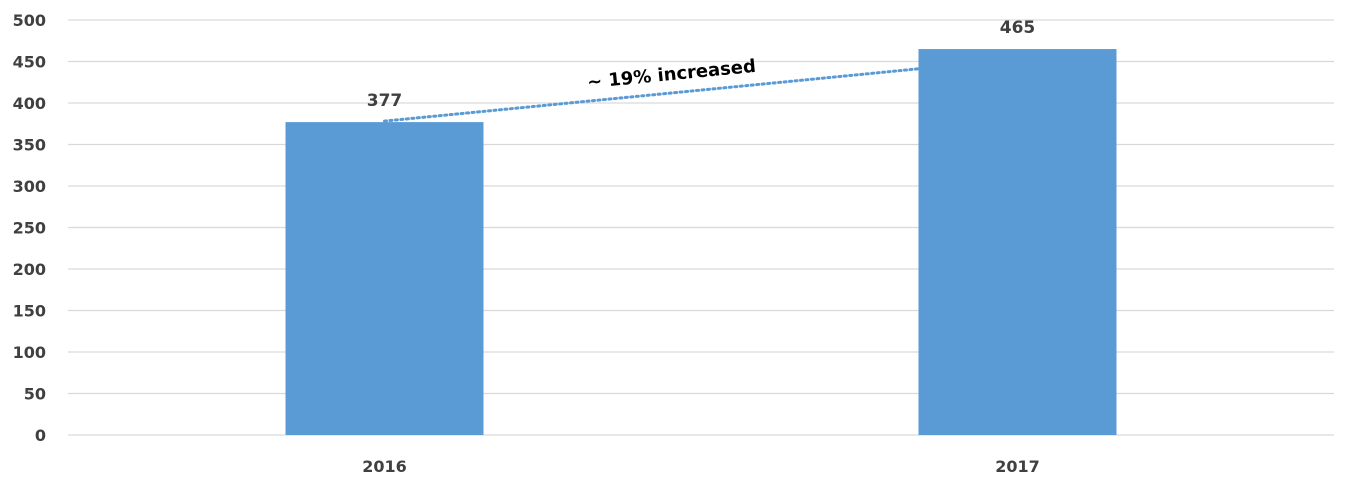  I want to click on y-tick-label: 450, so click(29, 62).